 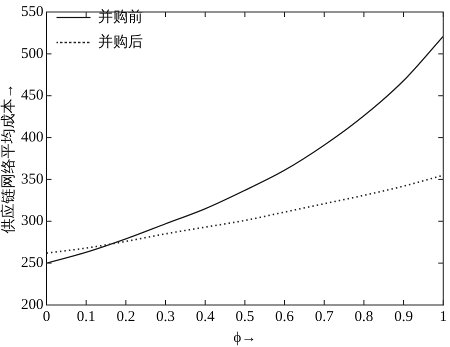 What do you see at coordinates (32, 12) in the screenshot?
I see `y-tick-label: 550` at bounding box center [32, 12].